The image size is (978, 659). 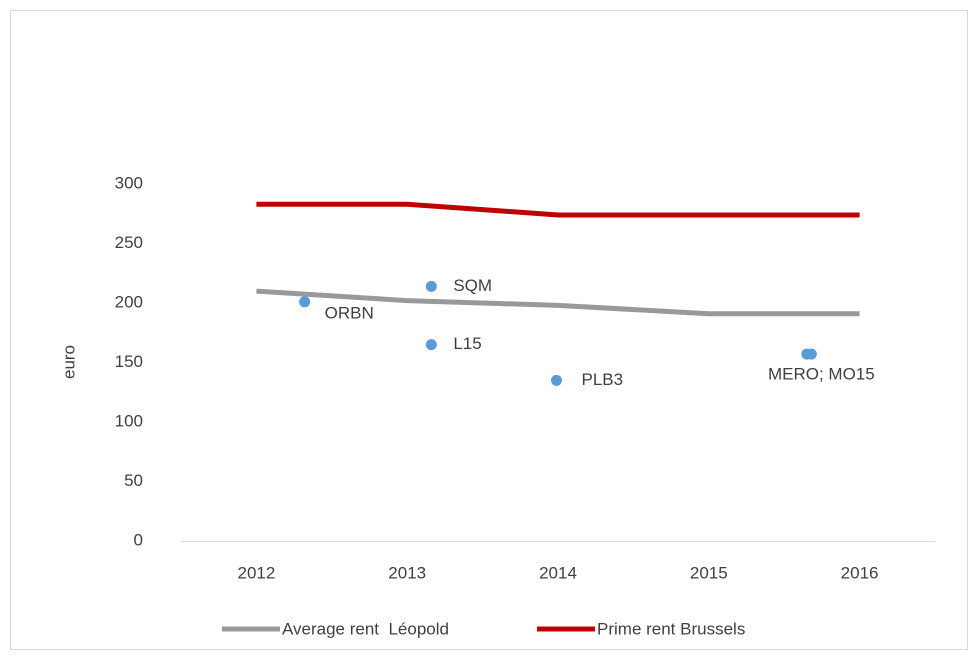 What do you see at coordinates (129, 182) in the screenshot?
I see `y-tick-label: 300` at bounding box center [129, 182].